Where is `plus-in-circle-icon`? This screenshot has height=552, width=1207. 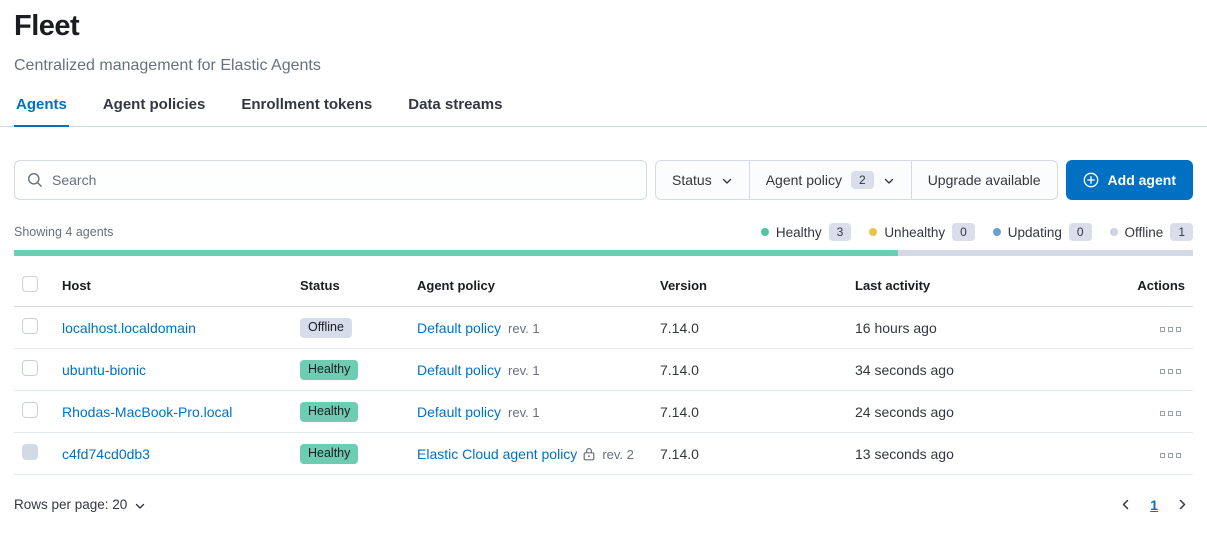
plus-in-circle-icon is located at coordinates (1091, 180).